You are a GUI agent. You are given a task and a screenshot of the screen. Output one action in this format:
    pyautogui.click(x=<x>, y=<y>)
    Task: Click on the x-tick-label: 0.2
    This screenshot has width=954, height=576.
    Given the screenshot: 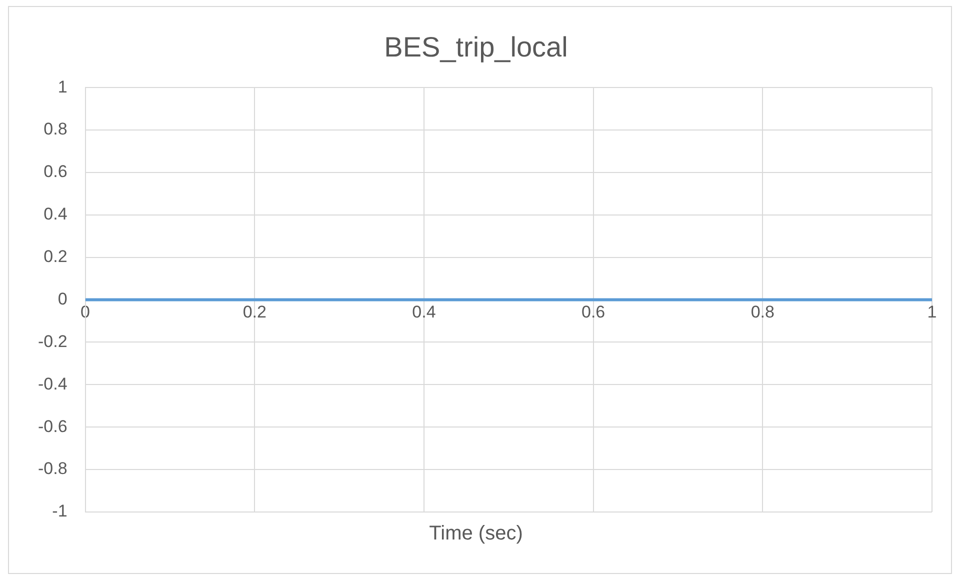 What is the action you would take?
    pyautogui.click(x=254, y=312)
    